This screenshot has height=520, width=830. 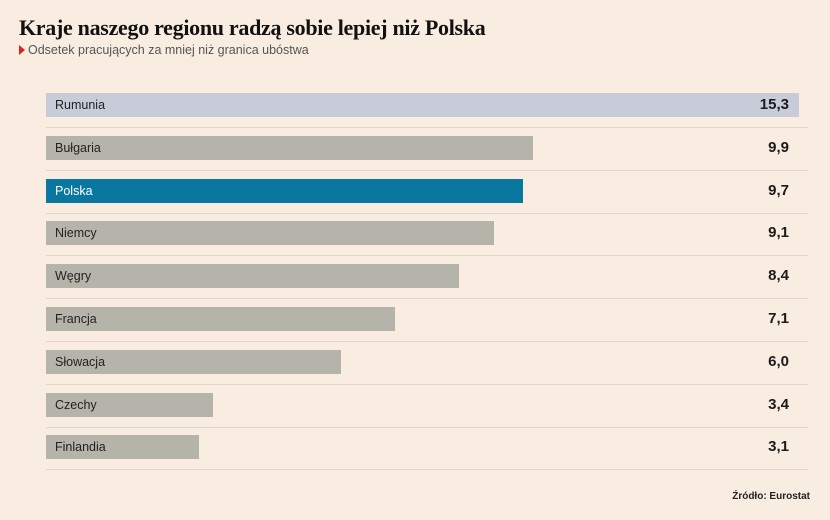 I want to click on bar-row: Rumunia 15,3, so click(x=427, y=107).